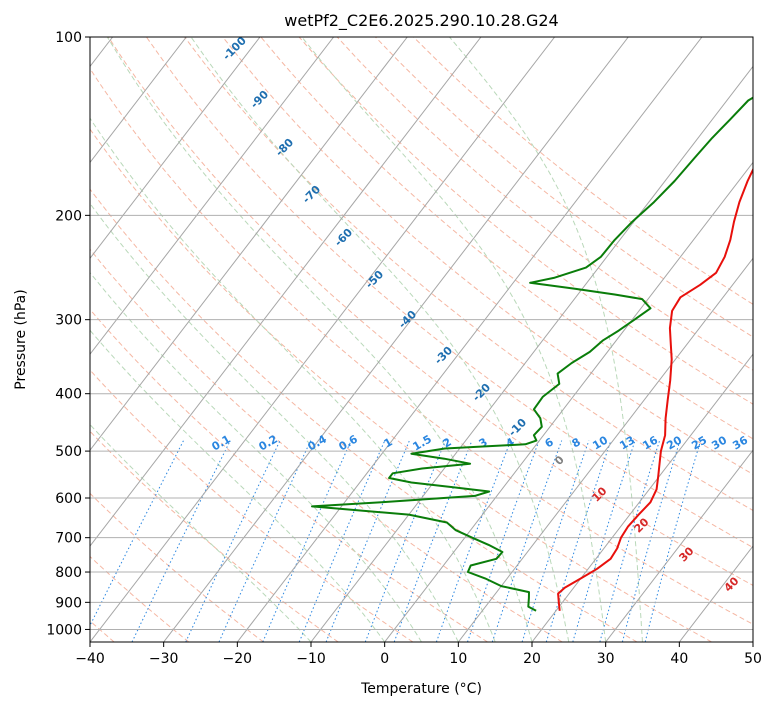 The image size is (775, 708). What do you see at coordinates (21, 339) in the screenshot?
I see `y-axis-label: Pressure (hPa)` at bounding box center [21, 339].